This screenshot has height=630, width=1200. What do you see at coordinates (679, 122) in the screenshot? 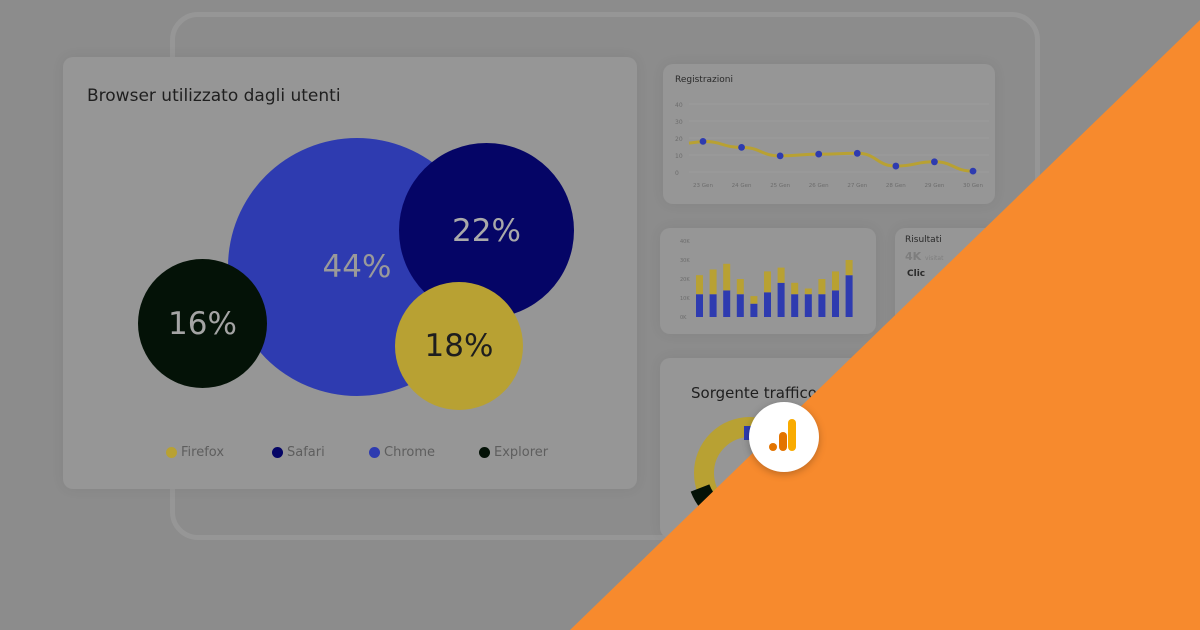
I see `y-tick-label: 30` at bounding box center [679, 122].